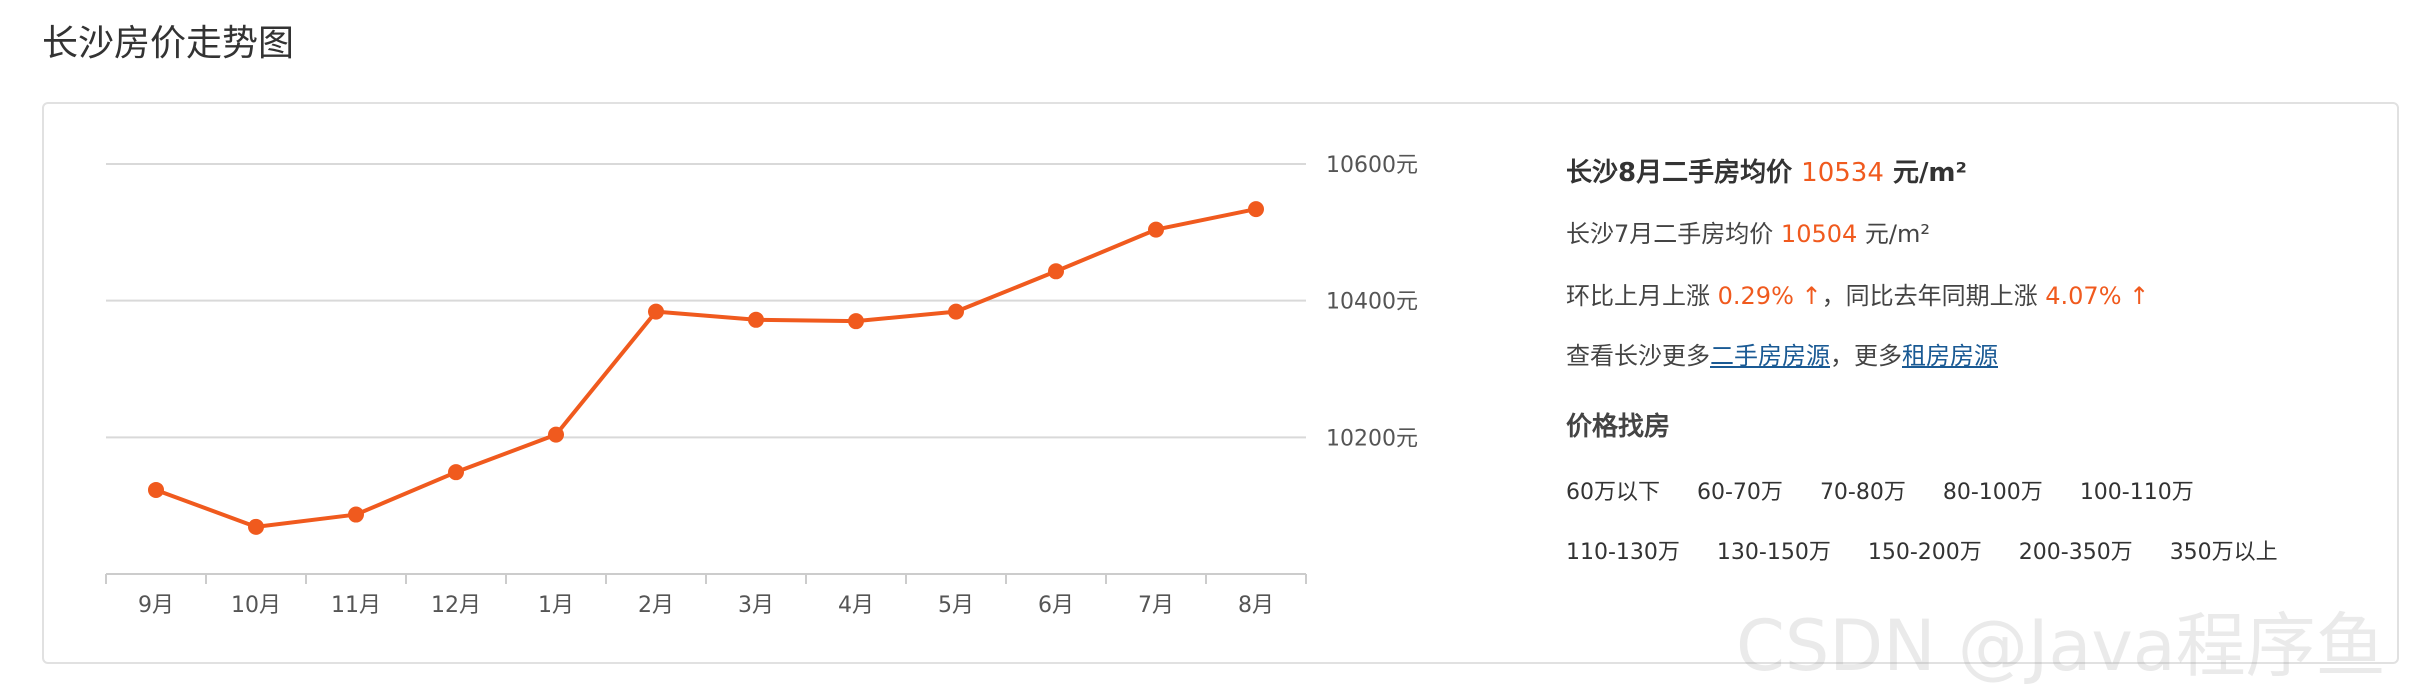 The width and height of the screenshot is (2436, 691). I want to click on x-tick-label: 11月, so click(356, 605).